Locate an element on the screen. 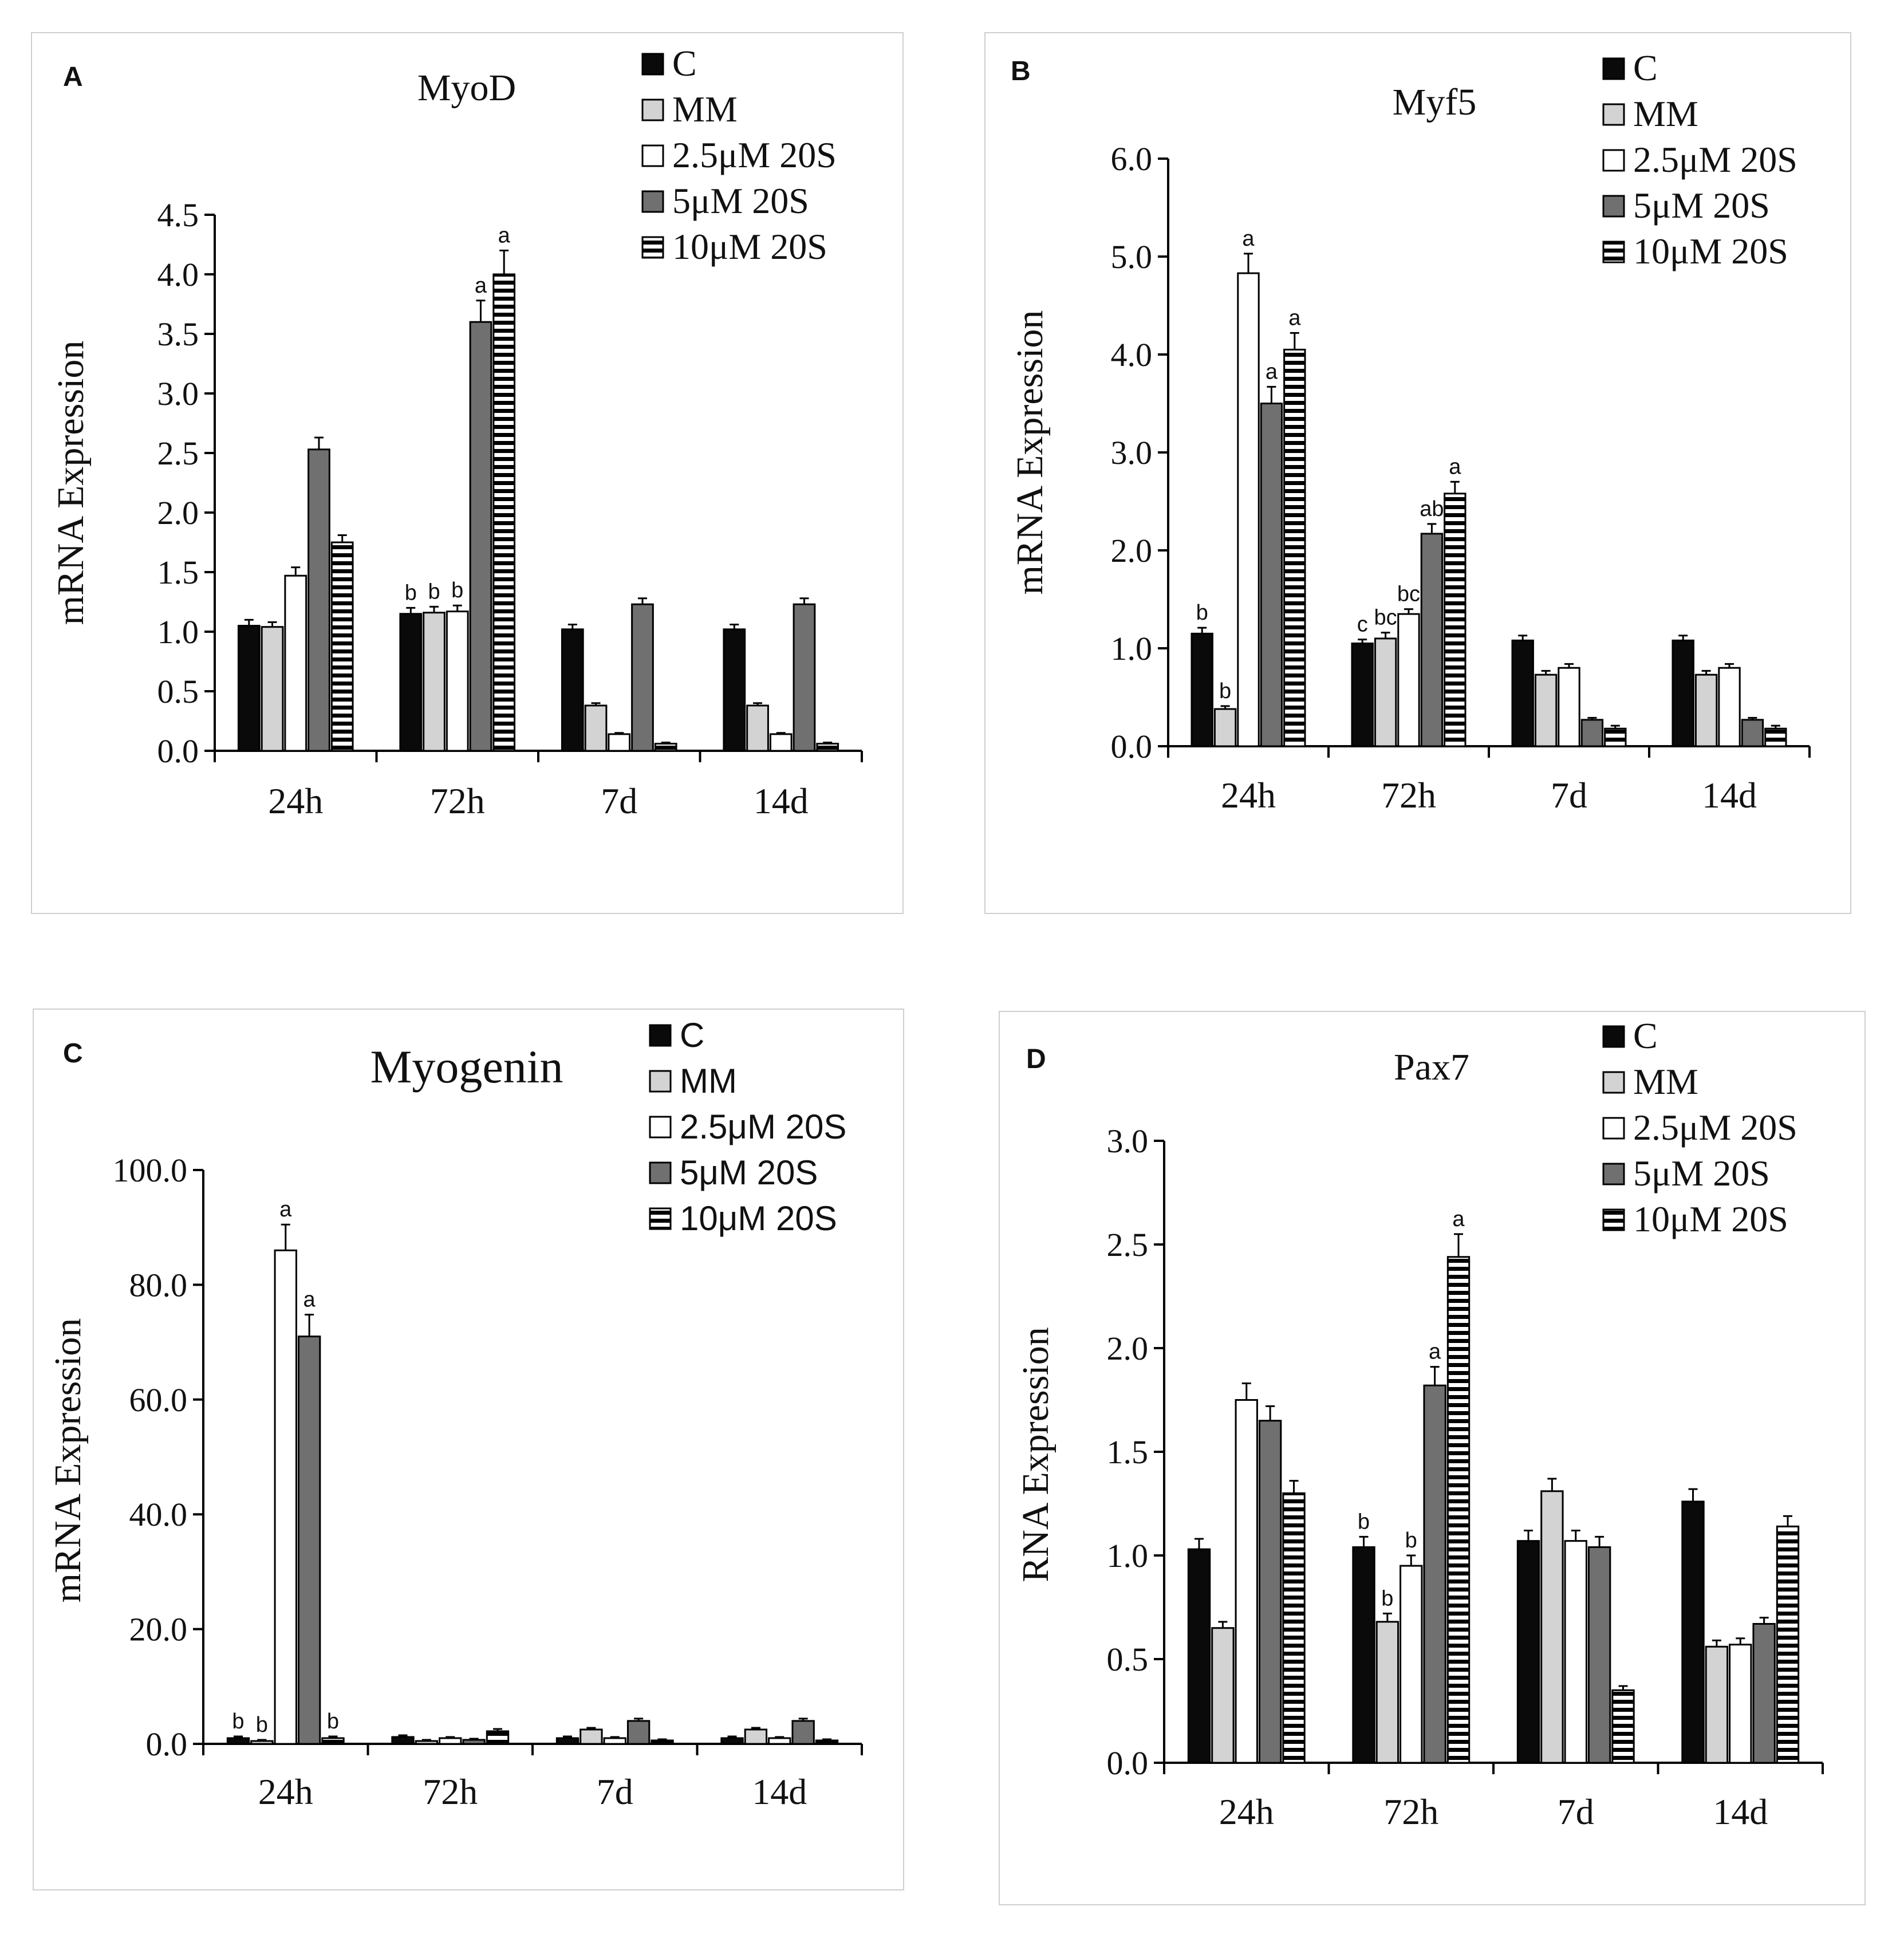  legend-c-label-5um-20s: 5μM 20S is located at coordinates (749, 1172).